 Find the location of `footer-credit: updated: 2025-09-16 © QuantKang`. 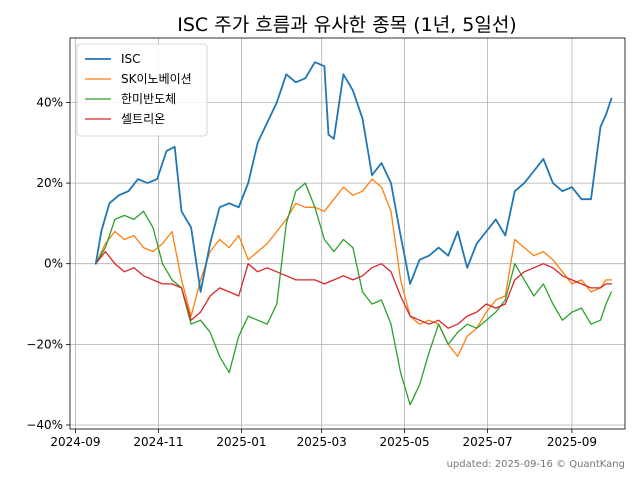

footer-credit: updated: 2025-09-16 © QuantKang is located at coordinates (536, 464).